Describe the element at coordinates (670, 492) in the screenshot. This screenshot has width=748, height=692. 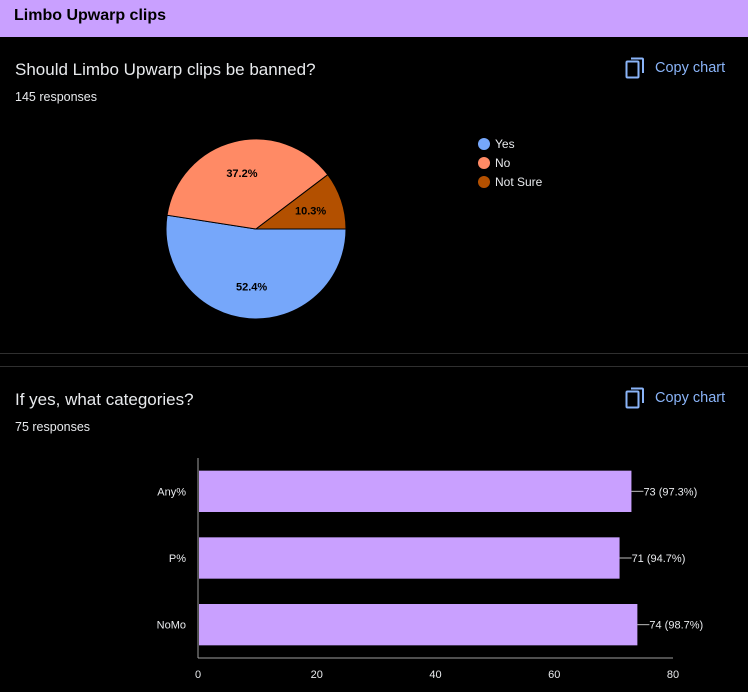
I see `bar-data-label: 73 (97.3%)` at that location.